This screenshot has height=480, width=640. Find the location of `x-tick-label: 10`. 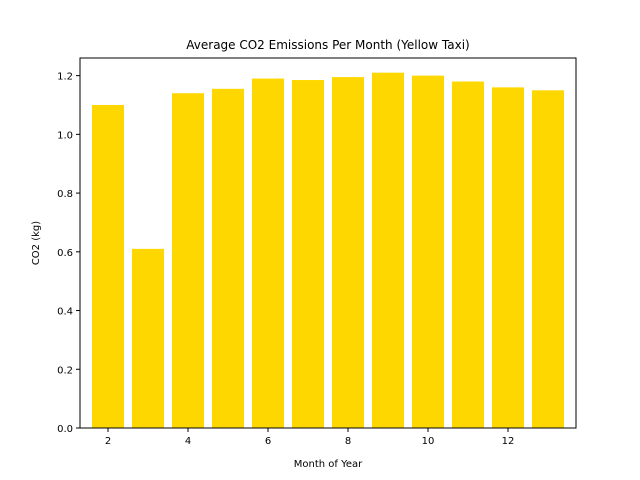

x-tick-label: 10 is located at coordinates (428, 441).